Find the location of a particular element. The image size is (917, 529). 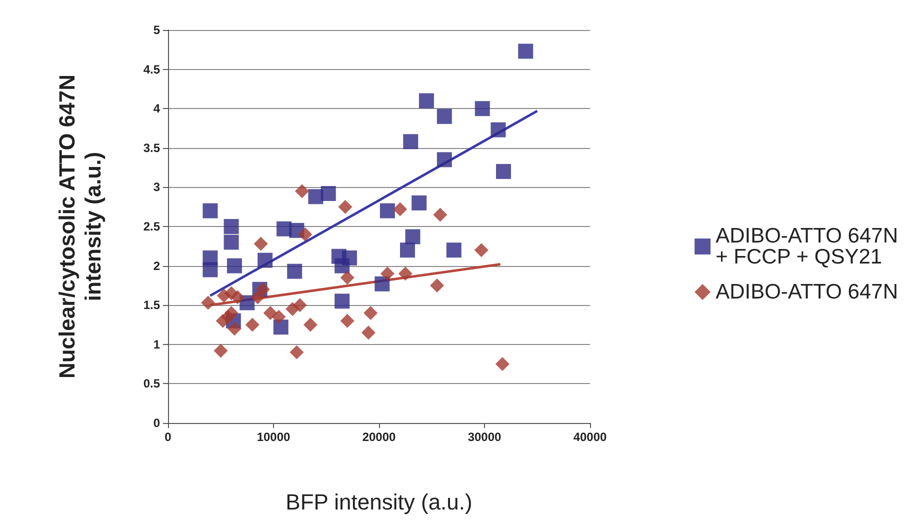

legend-label: ADIBO-ATTO 647N + FCCP + QSY21 is located at coordinates (807, 246).